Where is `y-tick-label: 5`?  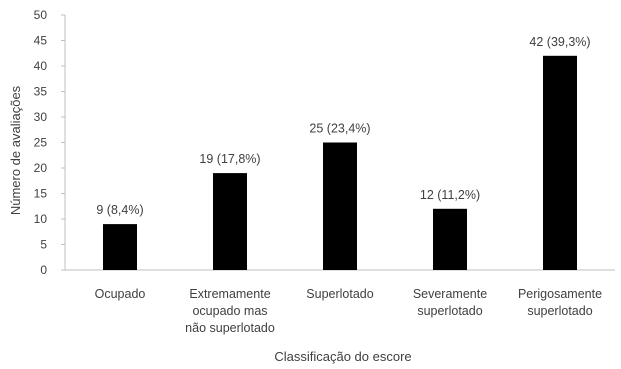 y-tick-label: 5 is located at coordinates (43, 245).